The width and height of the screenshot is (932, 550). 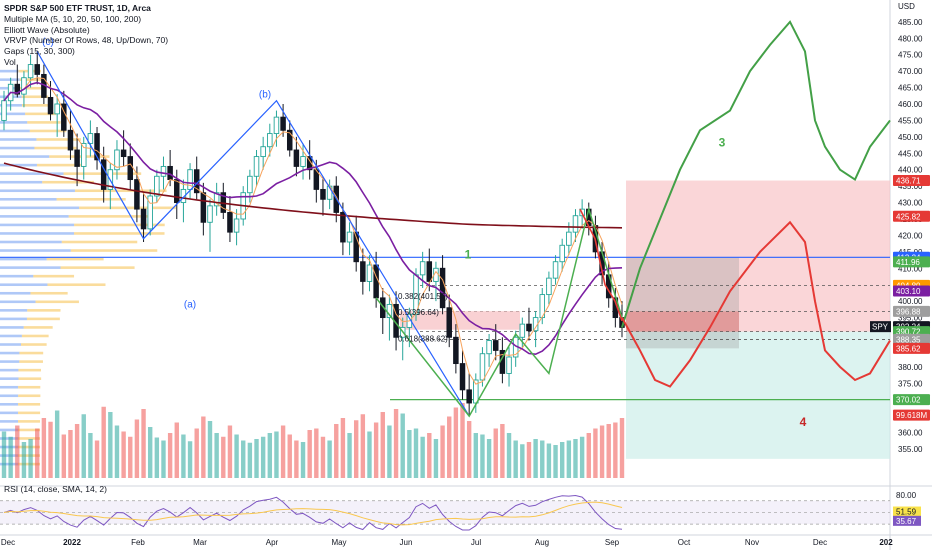 What do you see at coordinates (910, 71) in the screenshot?
I see `y-tick-label: 470.00` at bounding box center [910, 71].